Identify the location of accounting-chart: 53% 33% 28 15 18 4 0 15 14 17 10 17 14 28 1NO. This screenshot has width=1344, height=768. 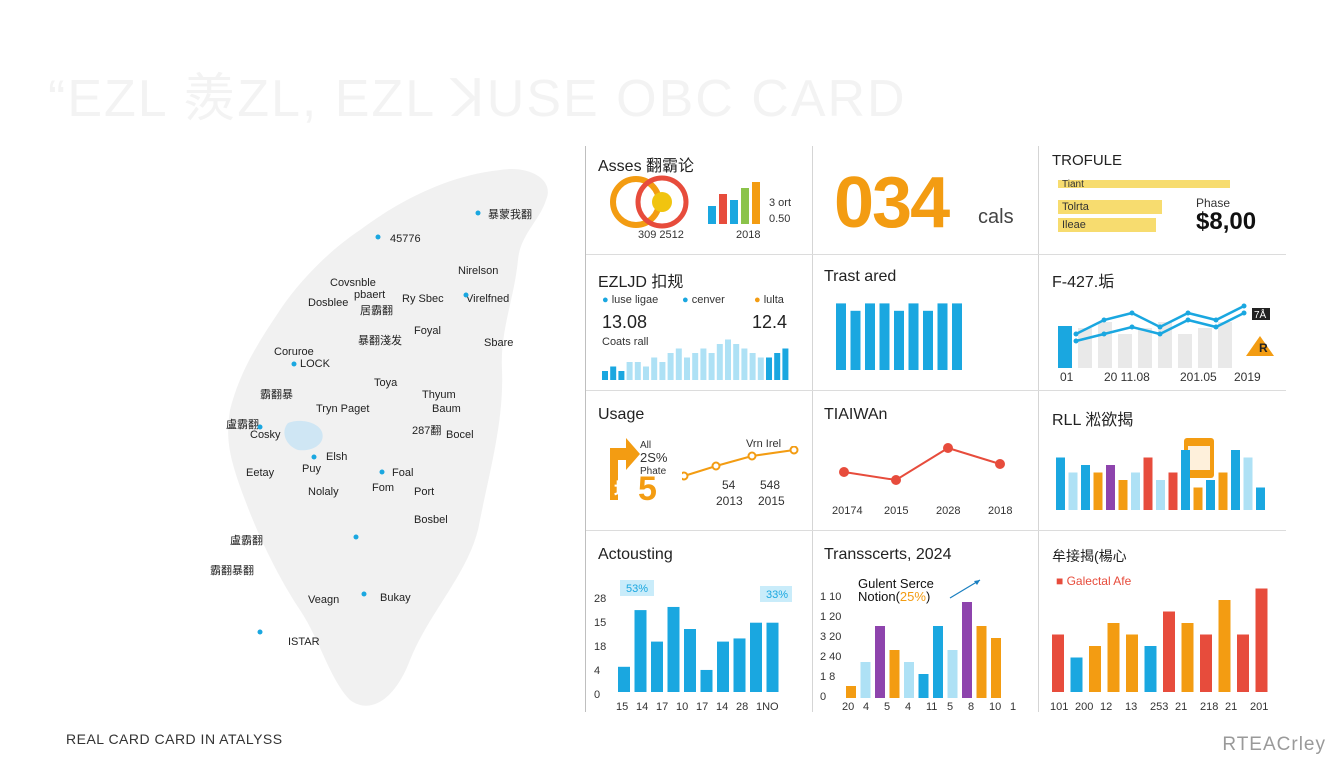
(693, 646).